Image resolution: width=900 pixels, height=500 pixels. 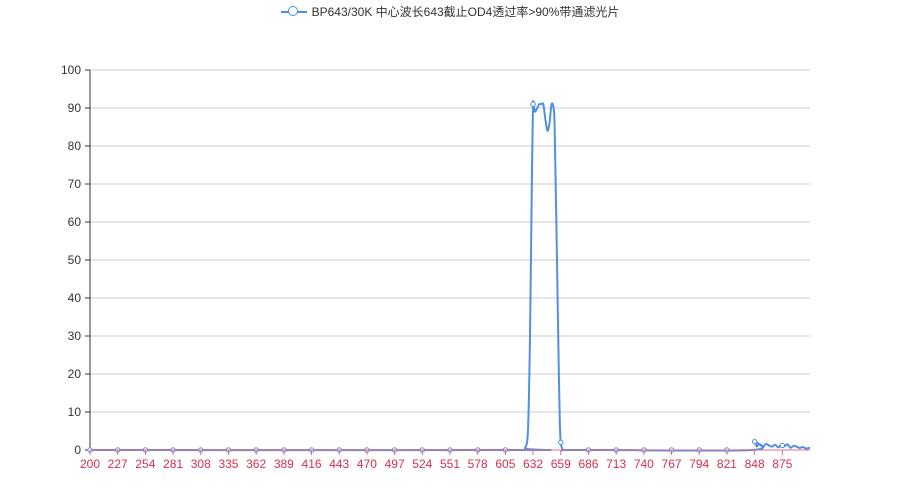 I want to click on x-tick-label: 497, so click(x=395, y=464).